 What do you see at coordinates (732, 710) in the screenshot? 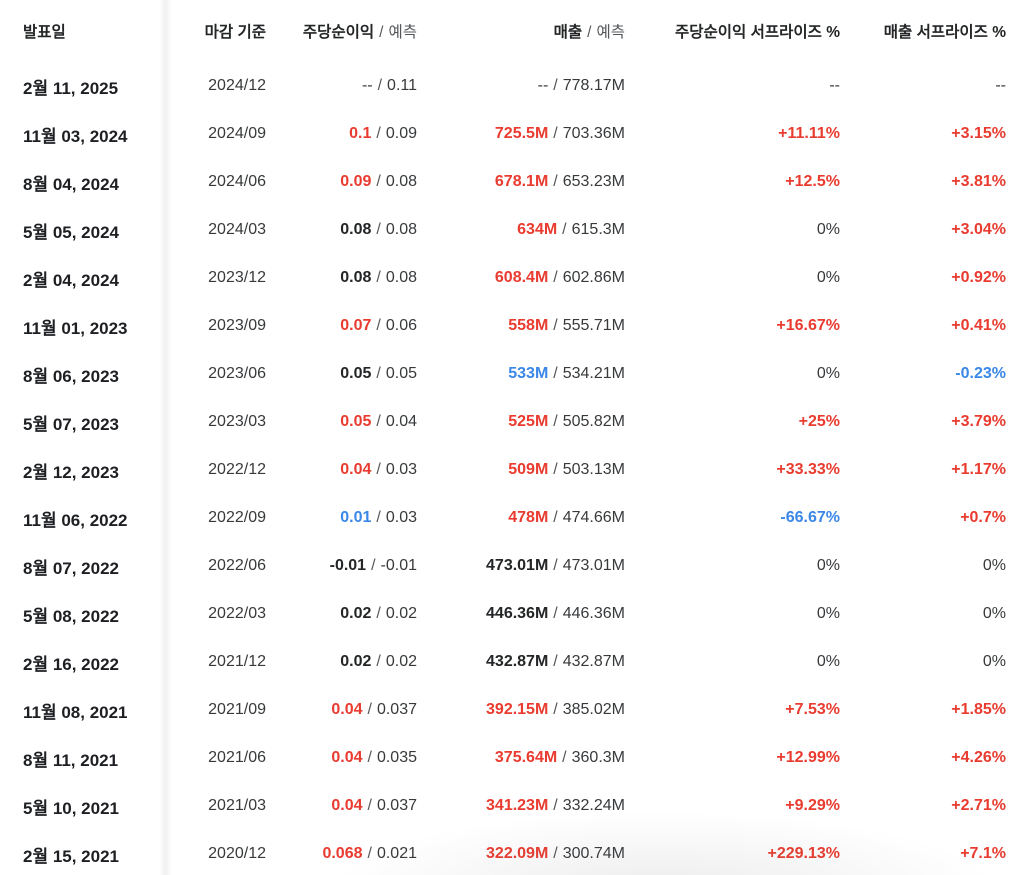
I see `eps-surprise-cell: +7.53%` at bounding box center [732, 710].